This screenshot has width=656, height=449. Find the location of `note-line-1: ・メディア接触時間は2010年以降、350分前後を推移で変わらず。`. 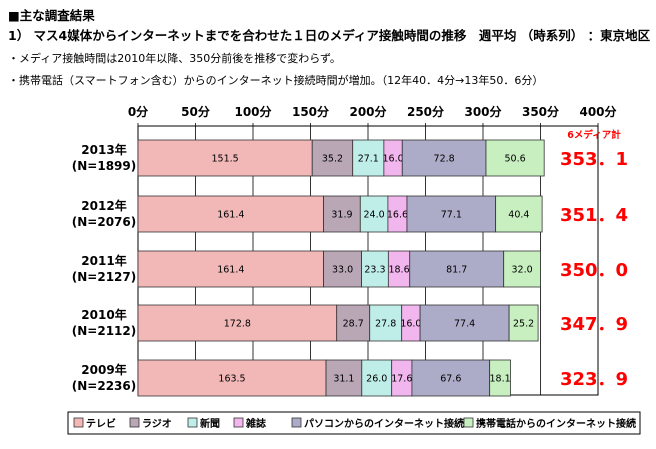

note-line-1: ・メディア接触時間は2010年以降、350分前後を推移で変わらず。 is located at coordinates (174, 58).